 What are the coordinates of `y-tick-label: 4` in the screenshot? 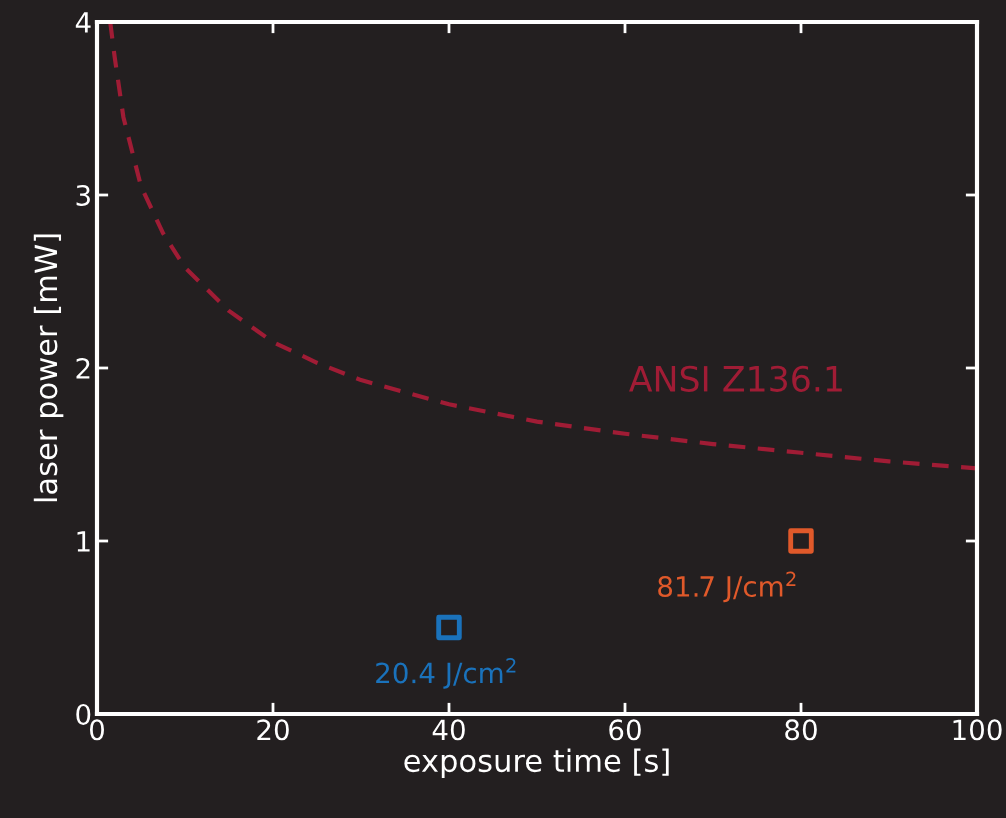 It's located at (83, 22).